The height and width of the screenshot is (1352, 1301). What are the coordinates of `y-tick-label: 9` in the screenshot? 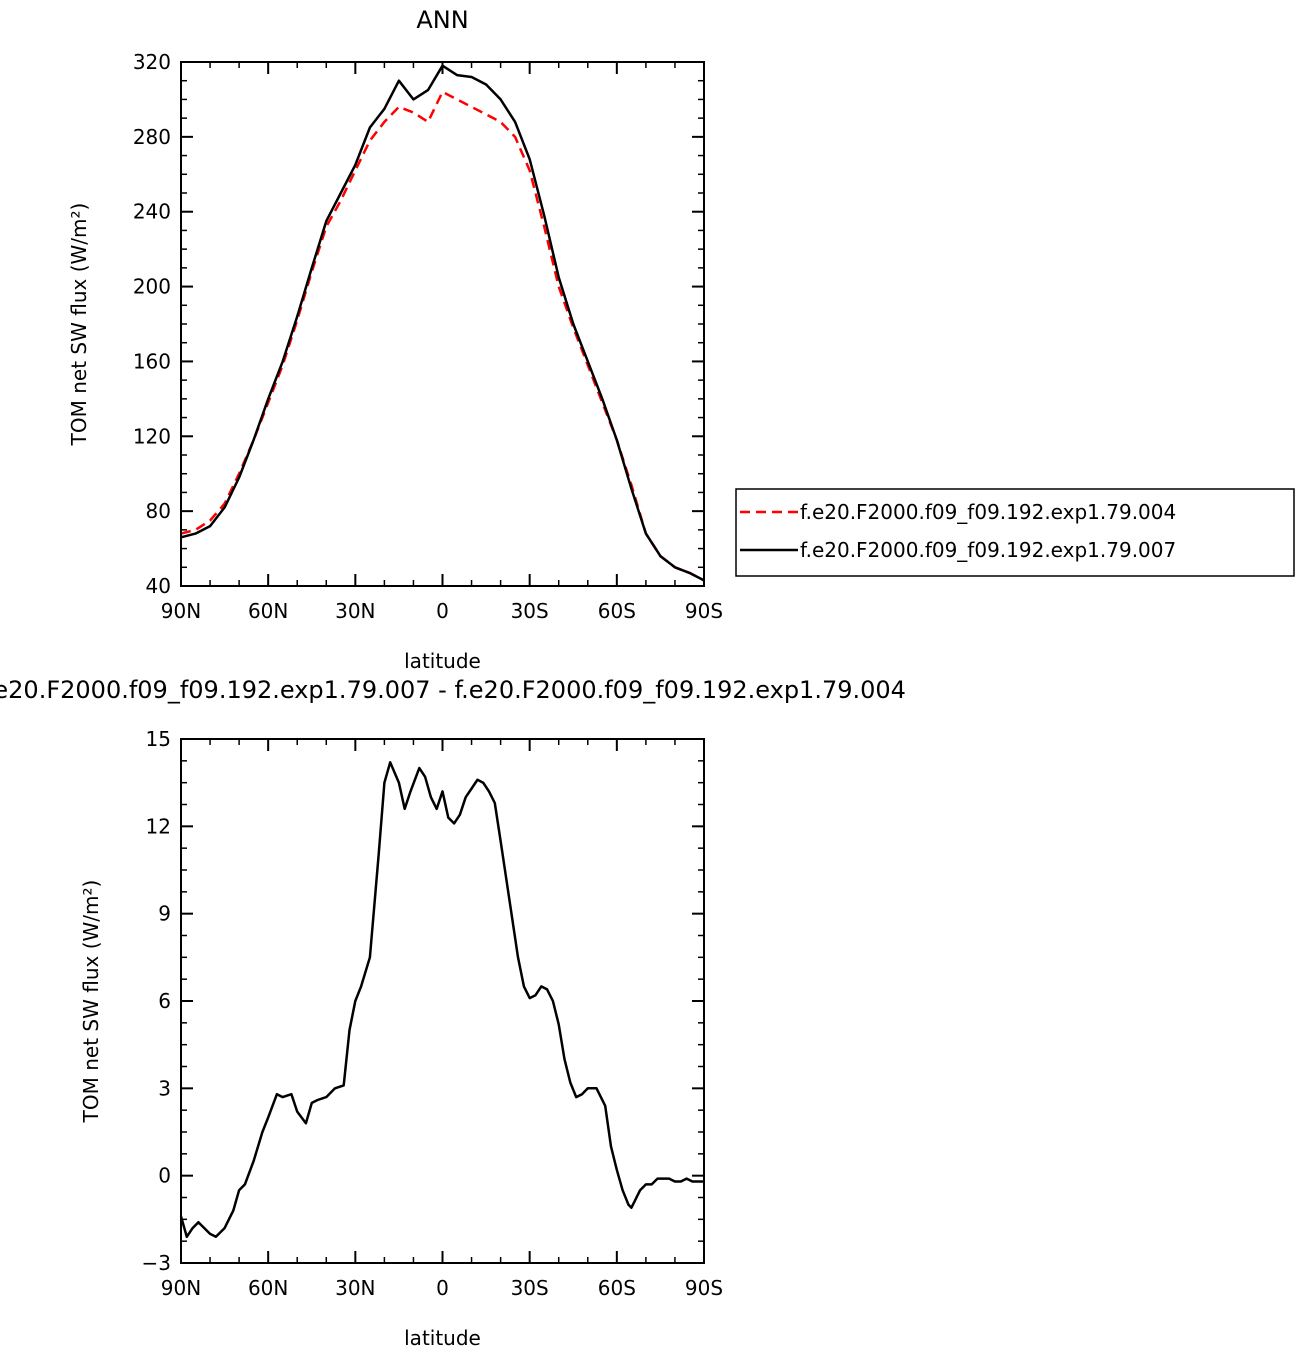 It's located at (164, 914).